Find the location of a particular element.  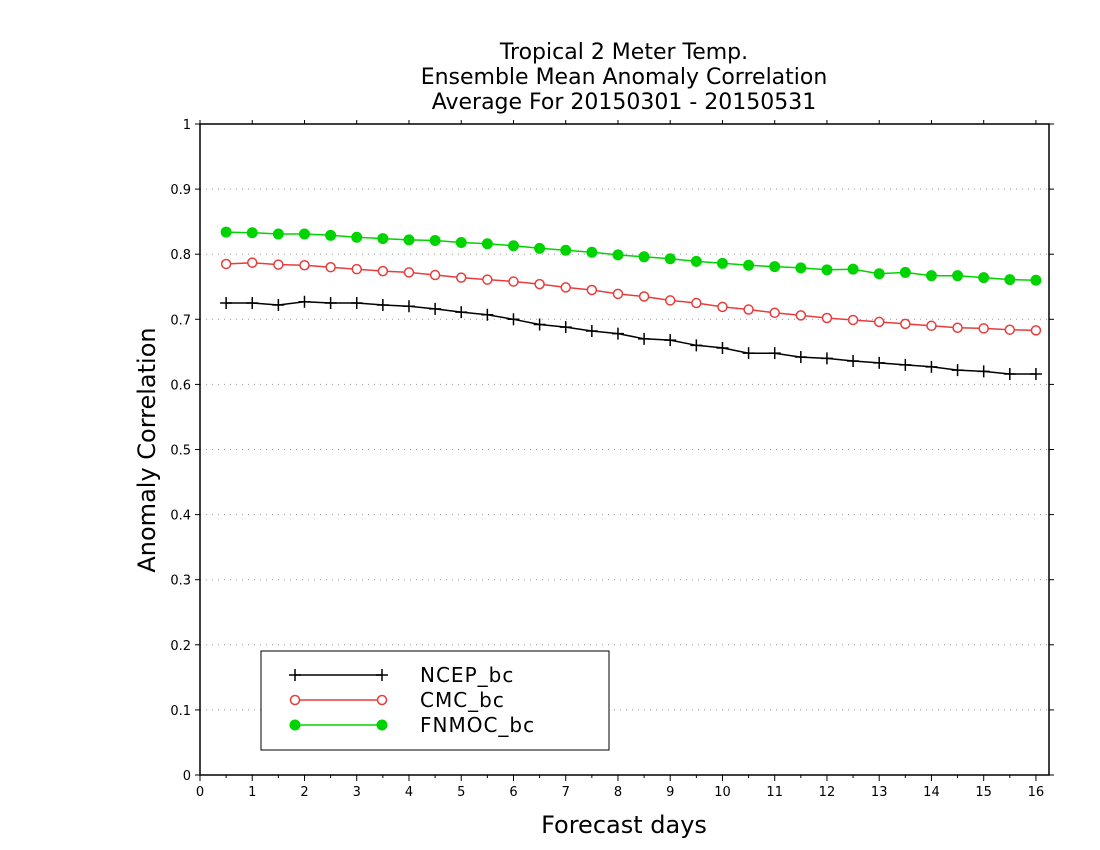

chart-title-line-2: Ensemble Mean Anomaly Correlation is located at coordinates (624, 77).